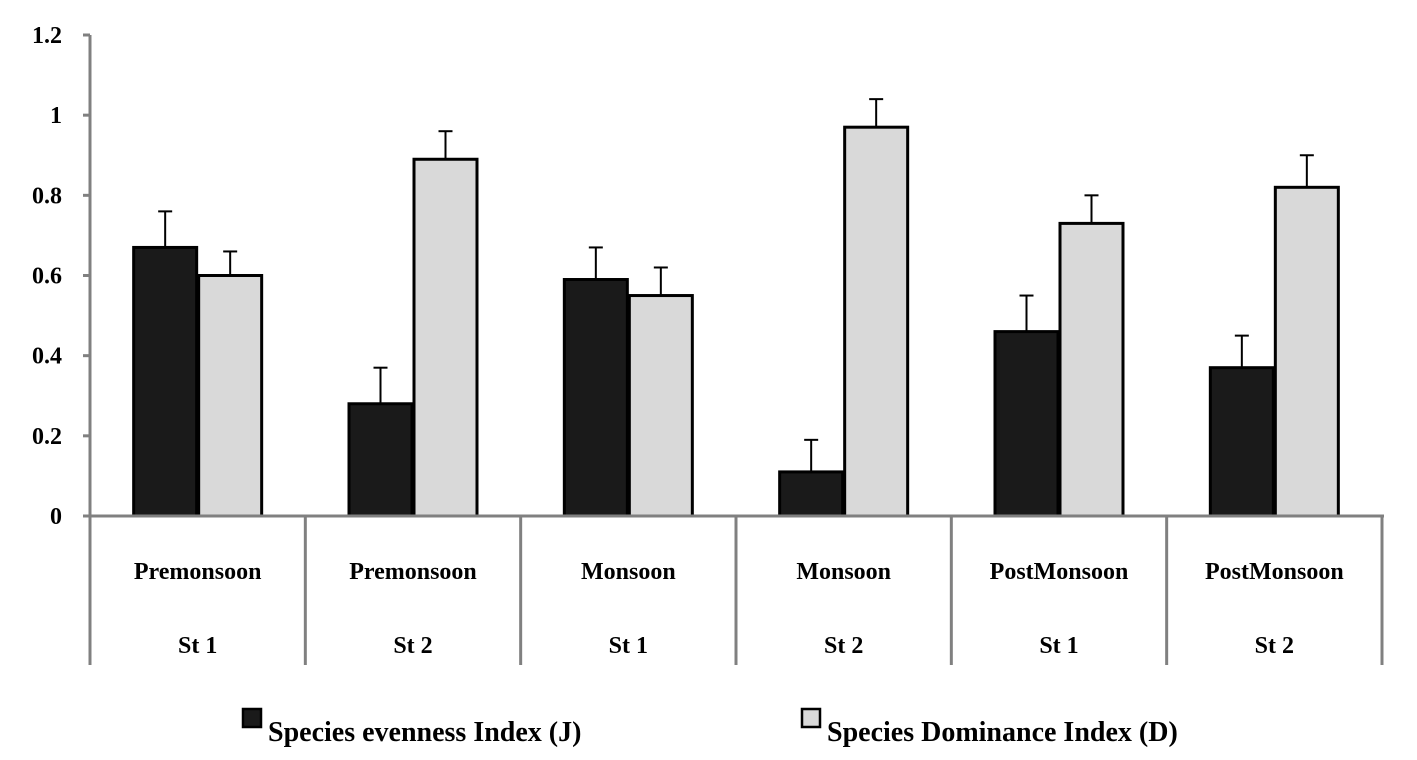  What do you see at coordinates (252, 718) in the screenshot?
I see `legend-swatch-evenness` at bounding box center [252, 718].